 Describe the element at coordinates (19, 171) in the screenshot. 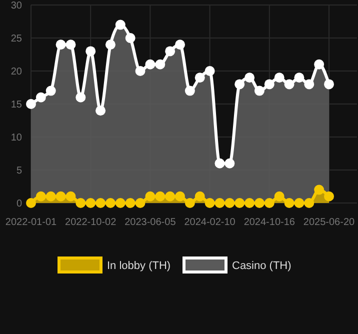

I see `y-tick-label: 5` at that location.